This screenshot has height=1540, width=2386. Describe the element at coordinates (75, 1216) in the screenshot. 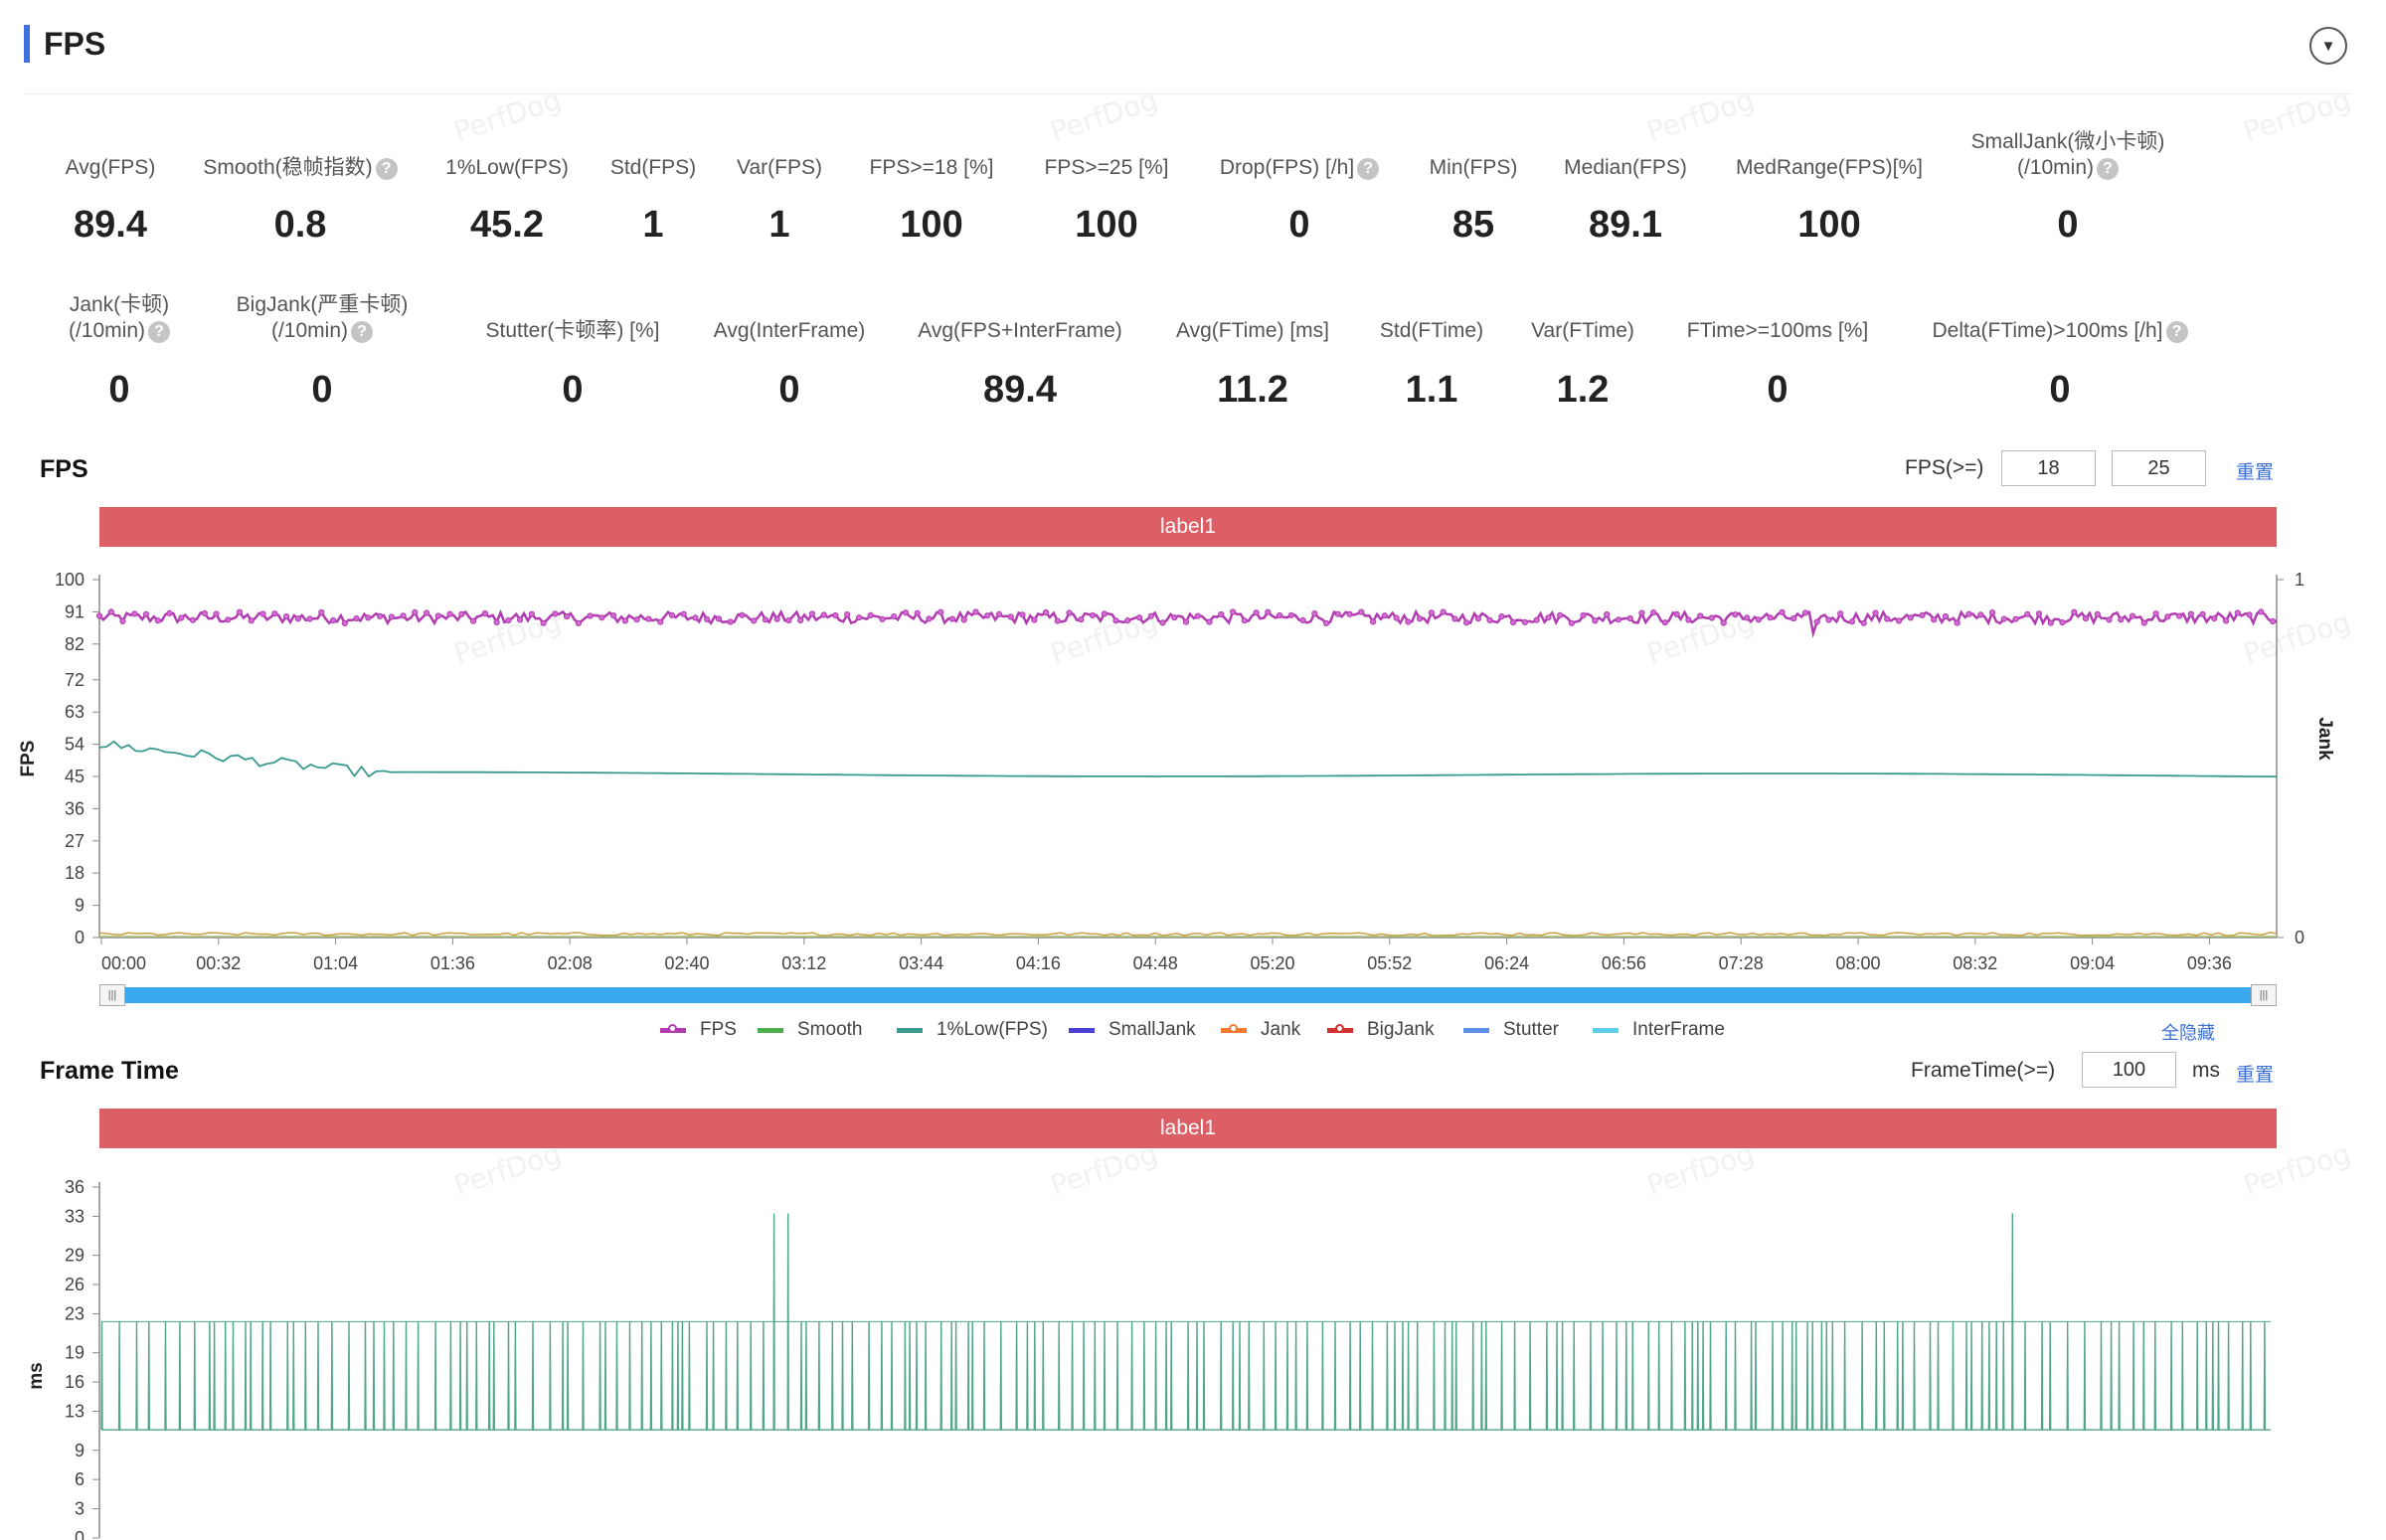

I see `y-tick-label: 33` at that location.